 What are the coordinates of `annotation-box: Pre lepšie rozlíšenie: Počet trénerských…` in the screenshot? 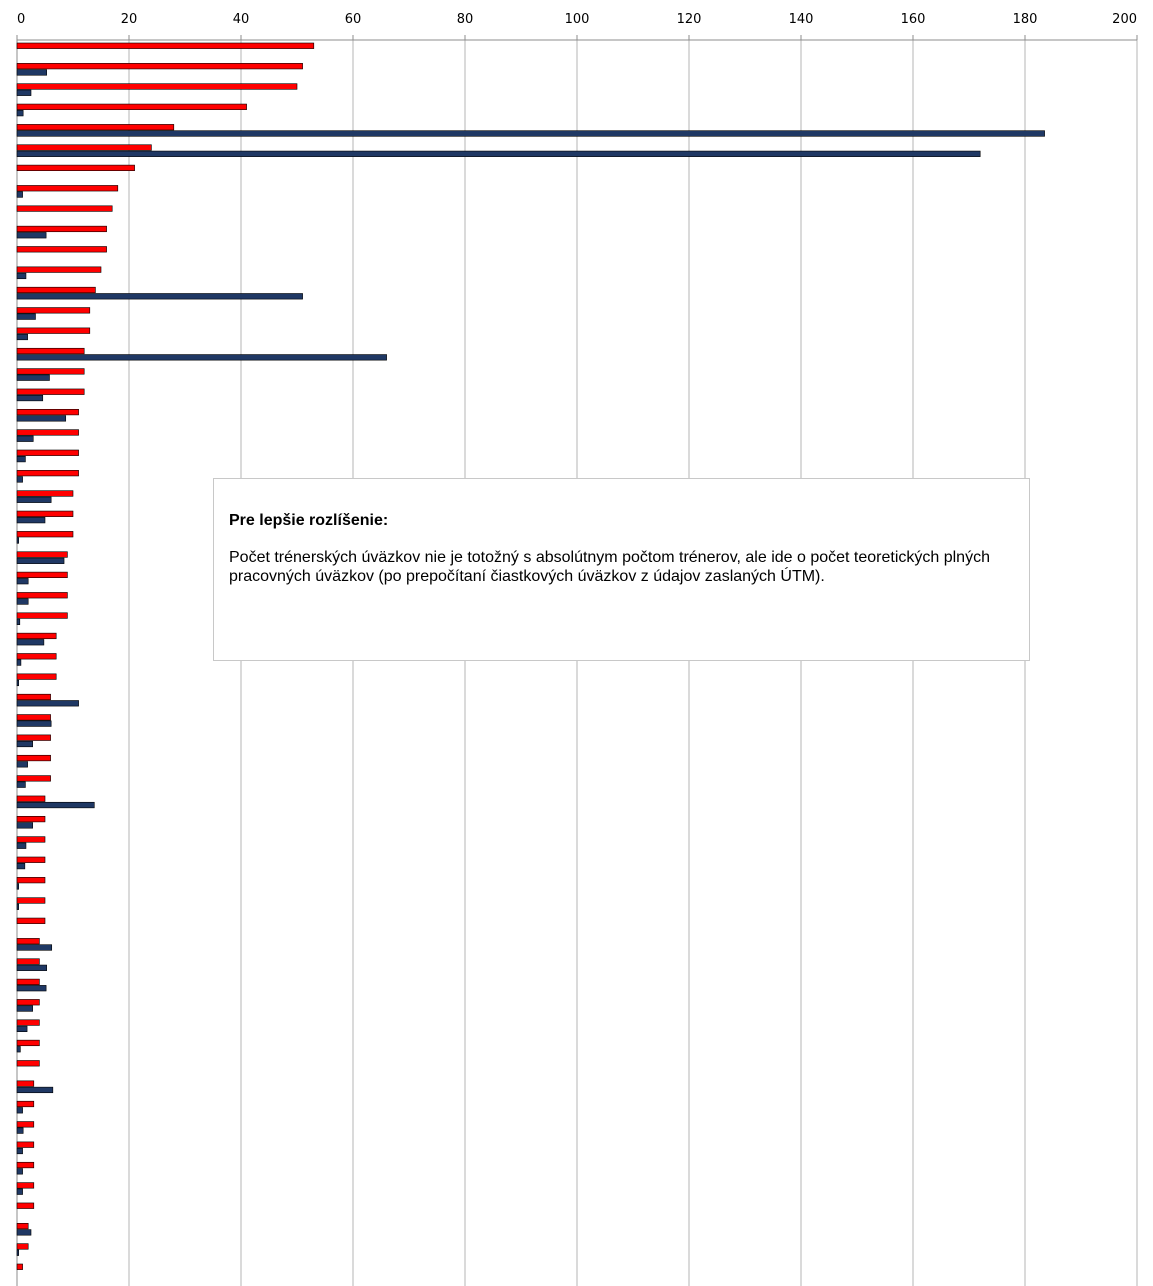 It's located at (621, 569).